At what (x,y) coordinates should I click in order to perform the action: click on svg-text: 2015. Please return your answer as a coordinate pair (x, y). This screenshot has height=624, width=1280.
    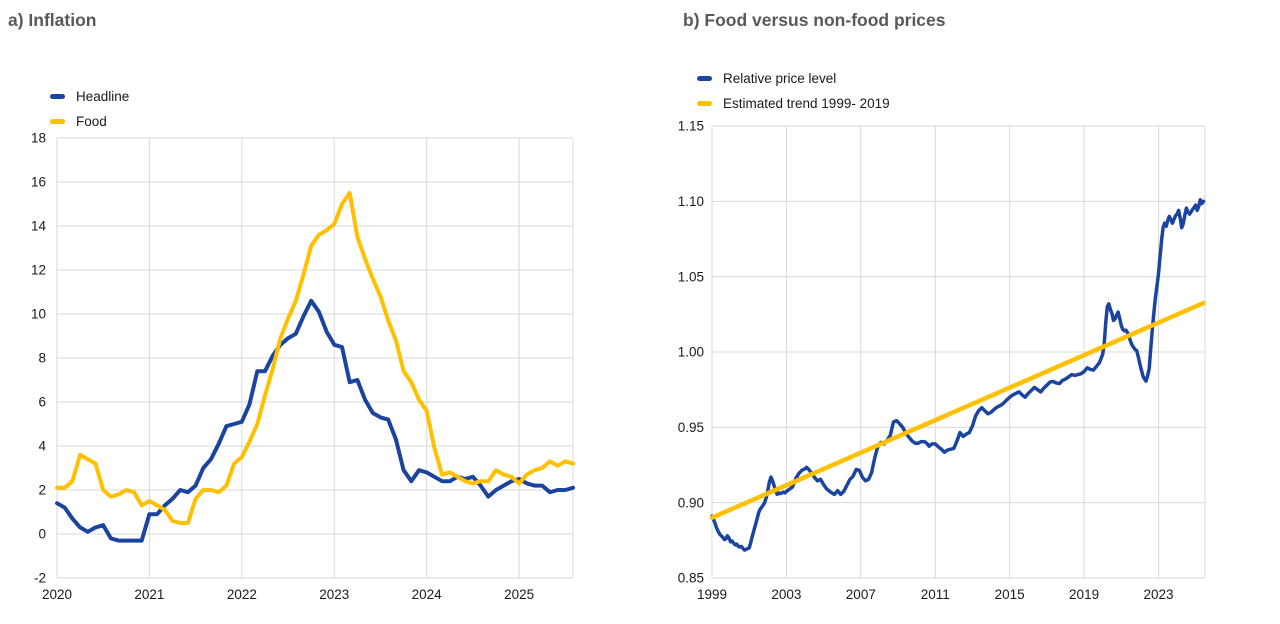
    Looking at the image, I should click on (1010, 594).